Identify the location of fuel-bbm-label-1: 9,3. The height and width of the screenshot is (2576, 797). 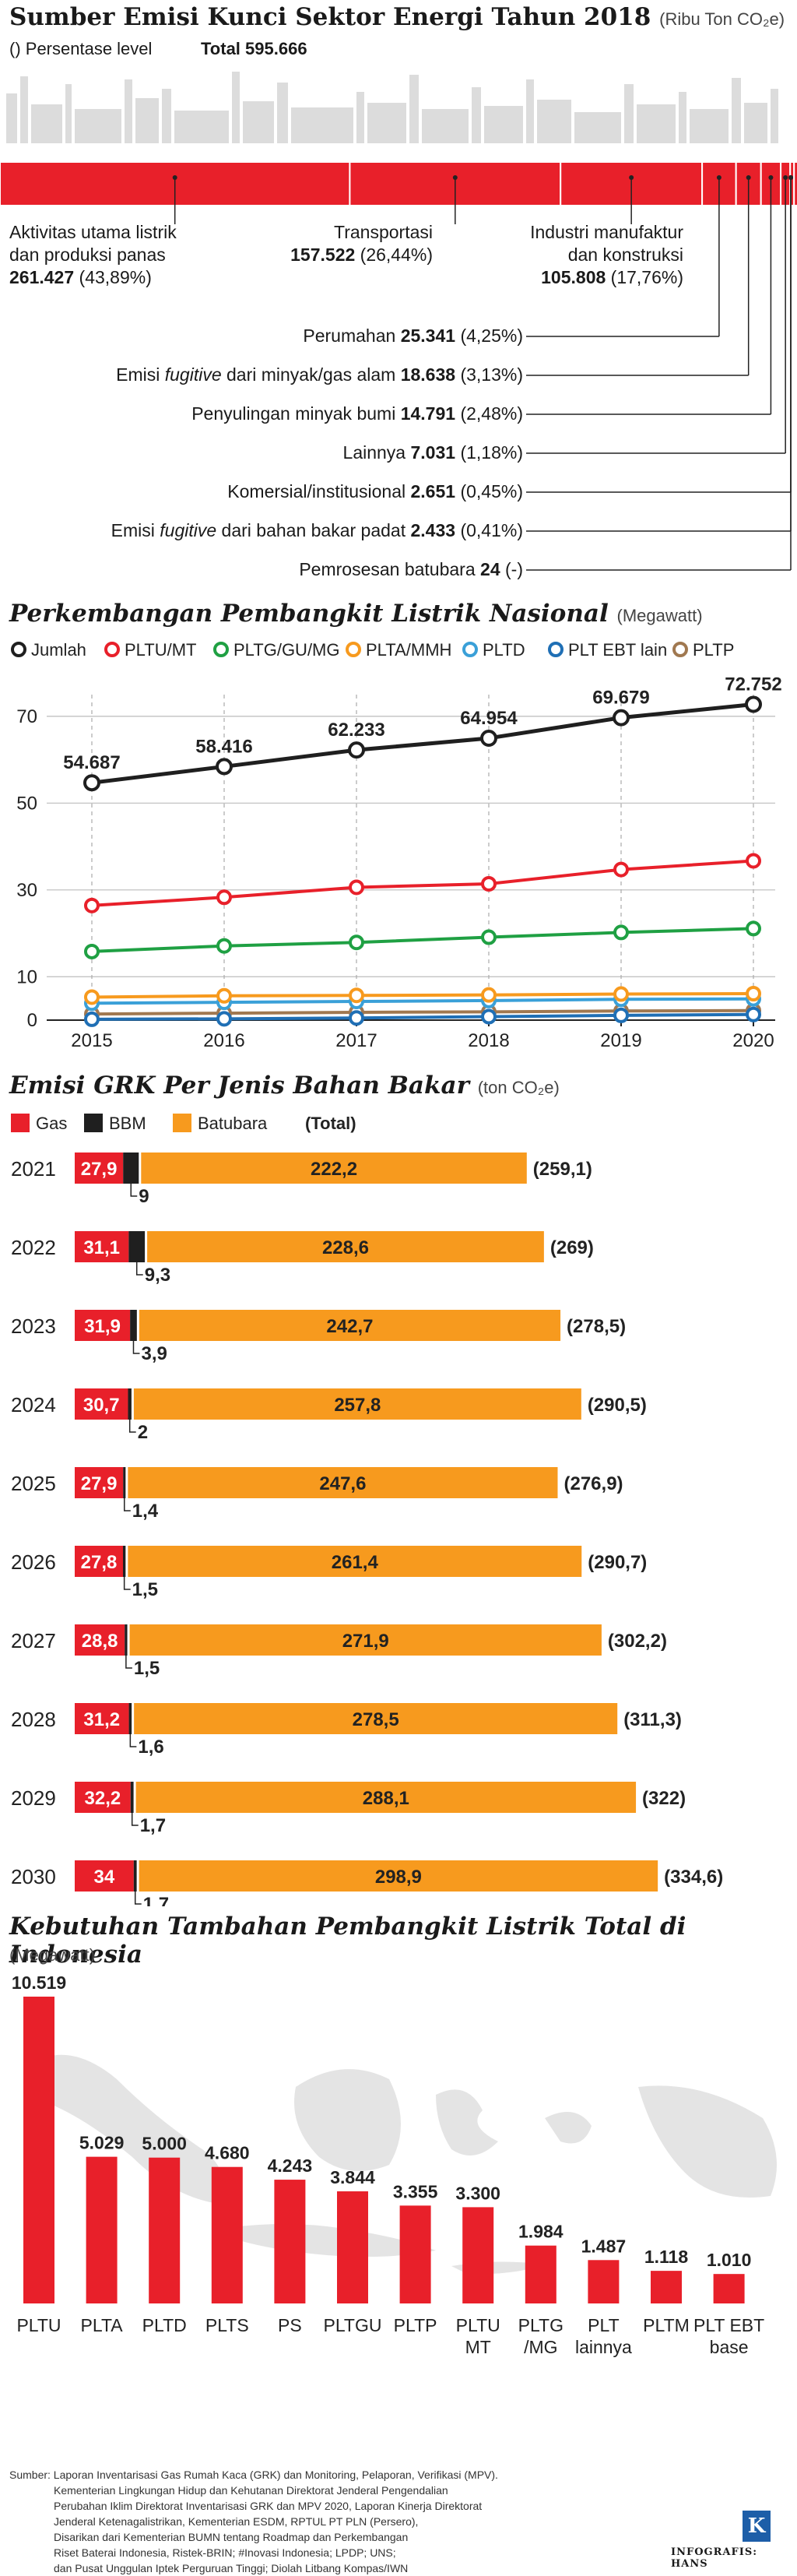
(157, 1275).